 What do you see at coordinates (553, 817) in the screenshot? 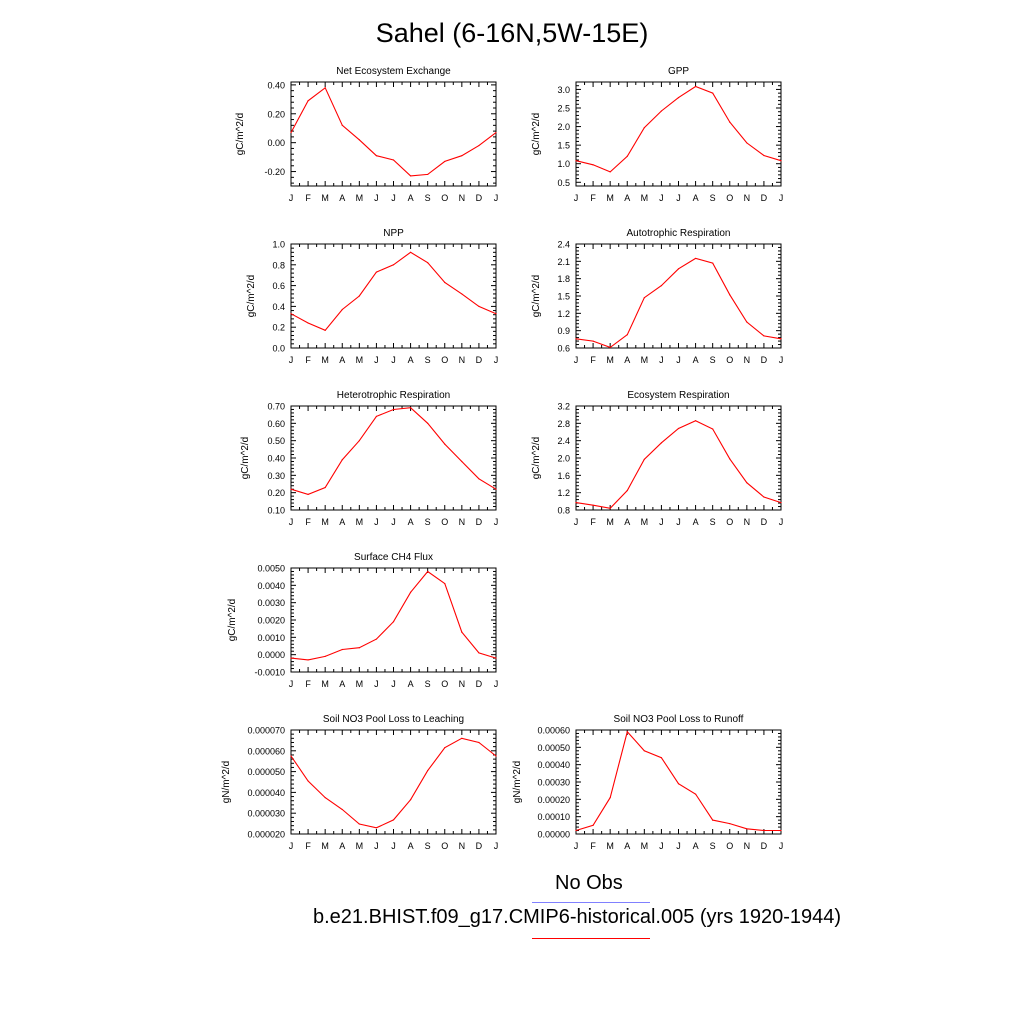
I see `y-tick-label: 0.00010` at bounding box center [553, 817].